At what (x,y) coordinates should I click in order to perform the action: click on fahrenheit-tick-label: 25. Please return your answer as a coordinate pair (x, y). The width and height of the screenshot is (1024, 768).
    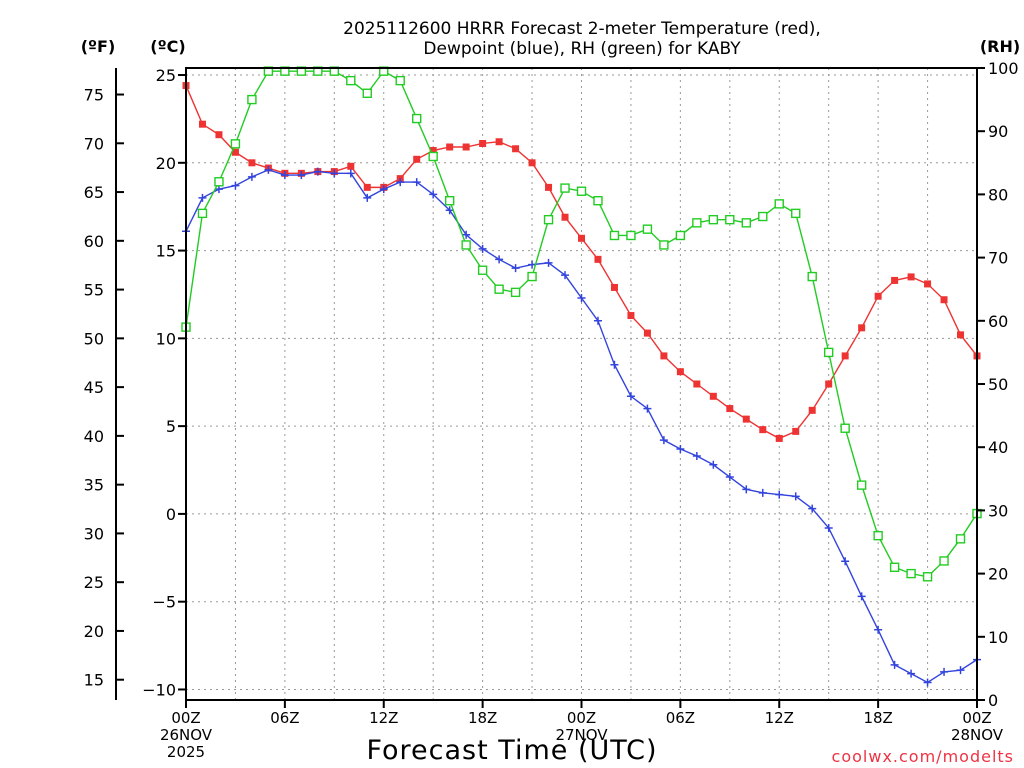
    Looking at the image, I should click on (94, 582).